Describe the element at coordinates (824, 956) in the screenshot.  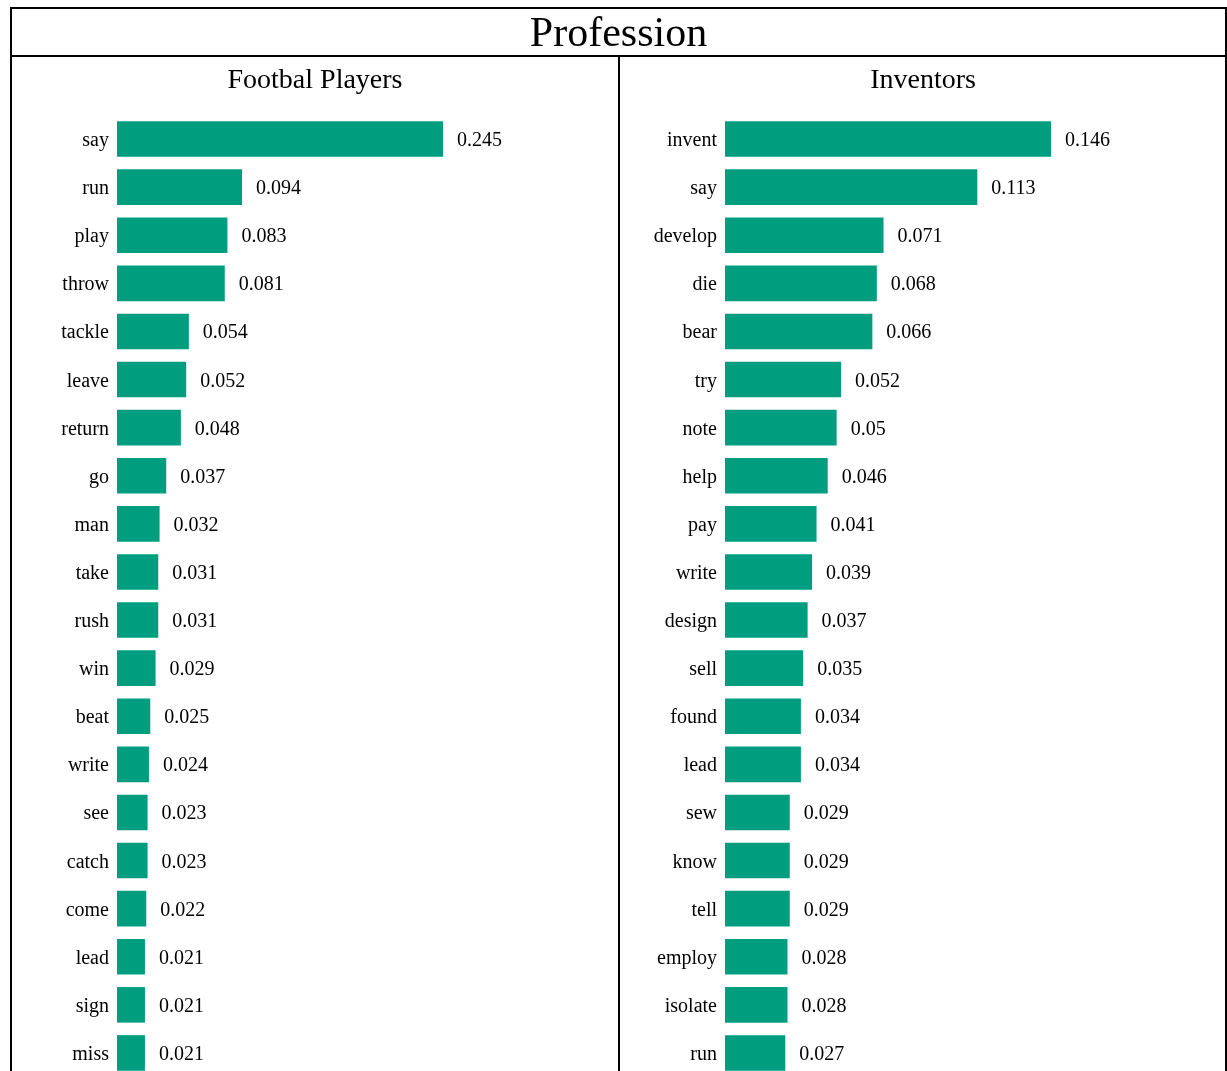
I see `data-label: 0.028` at that location.